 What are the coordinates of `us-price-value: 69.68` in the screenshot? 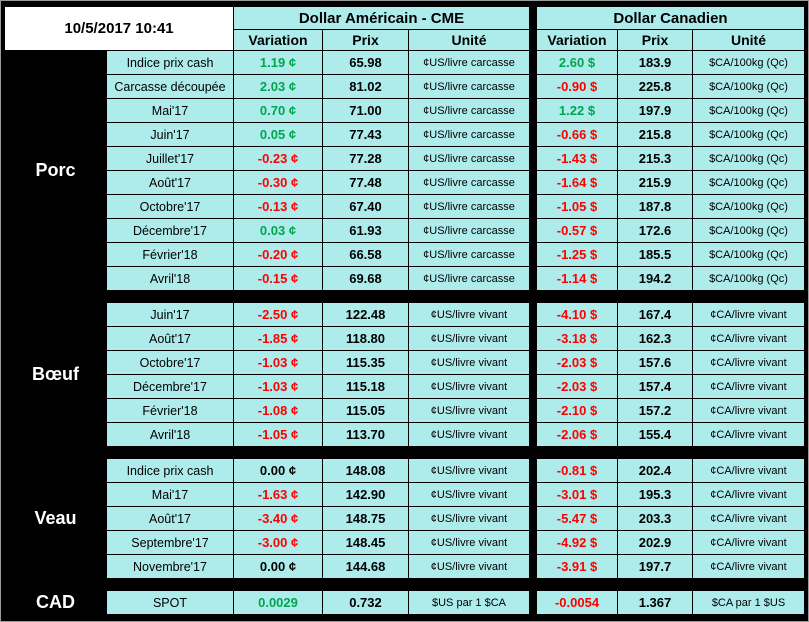 It's located at (365, 278).